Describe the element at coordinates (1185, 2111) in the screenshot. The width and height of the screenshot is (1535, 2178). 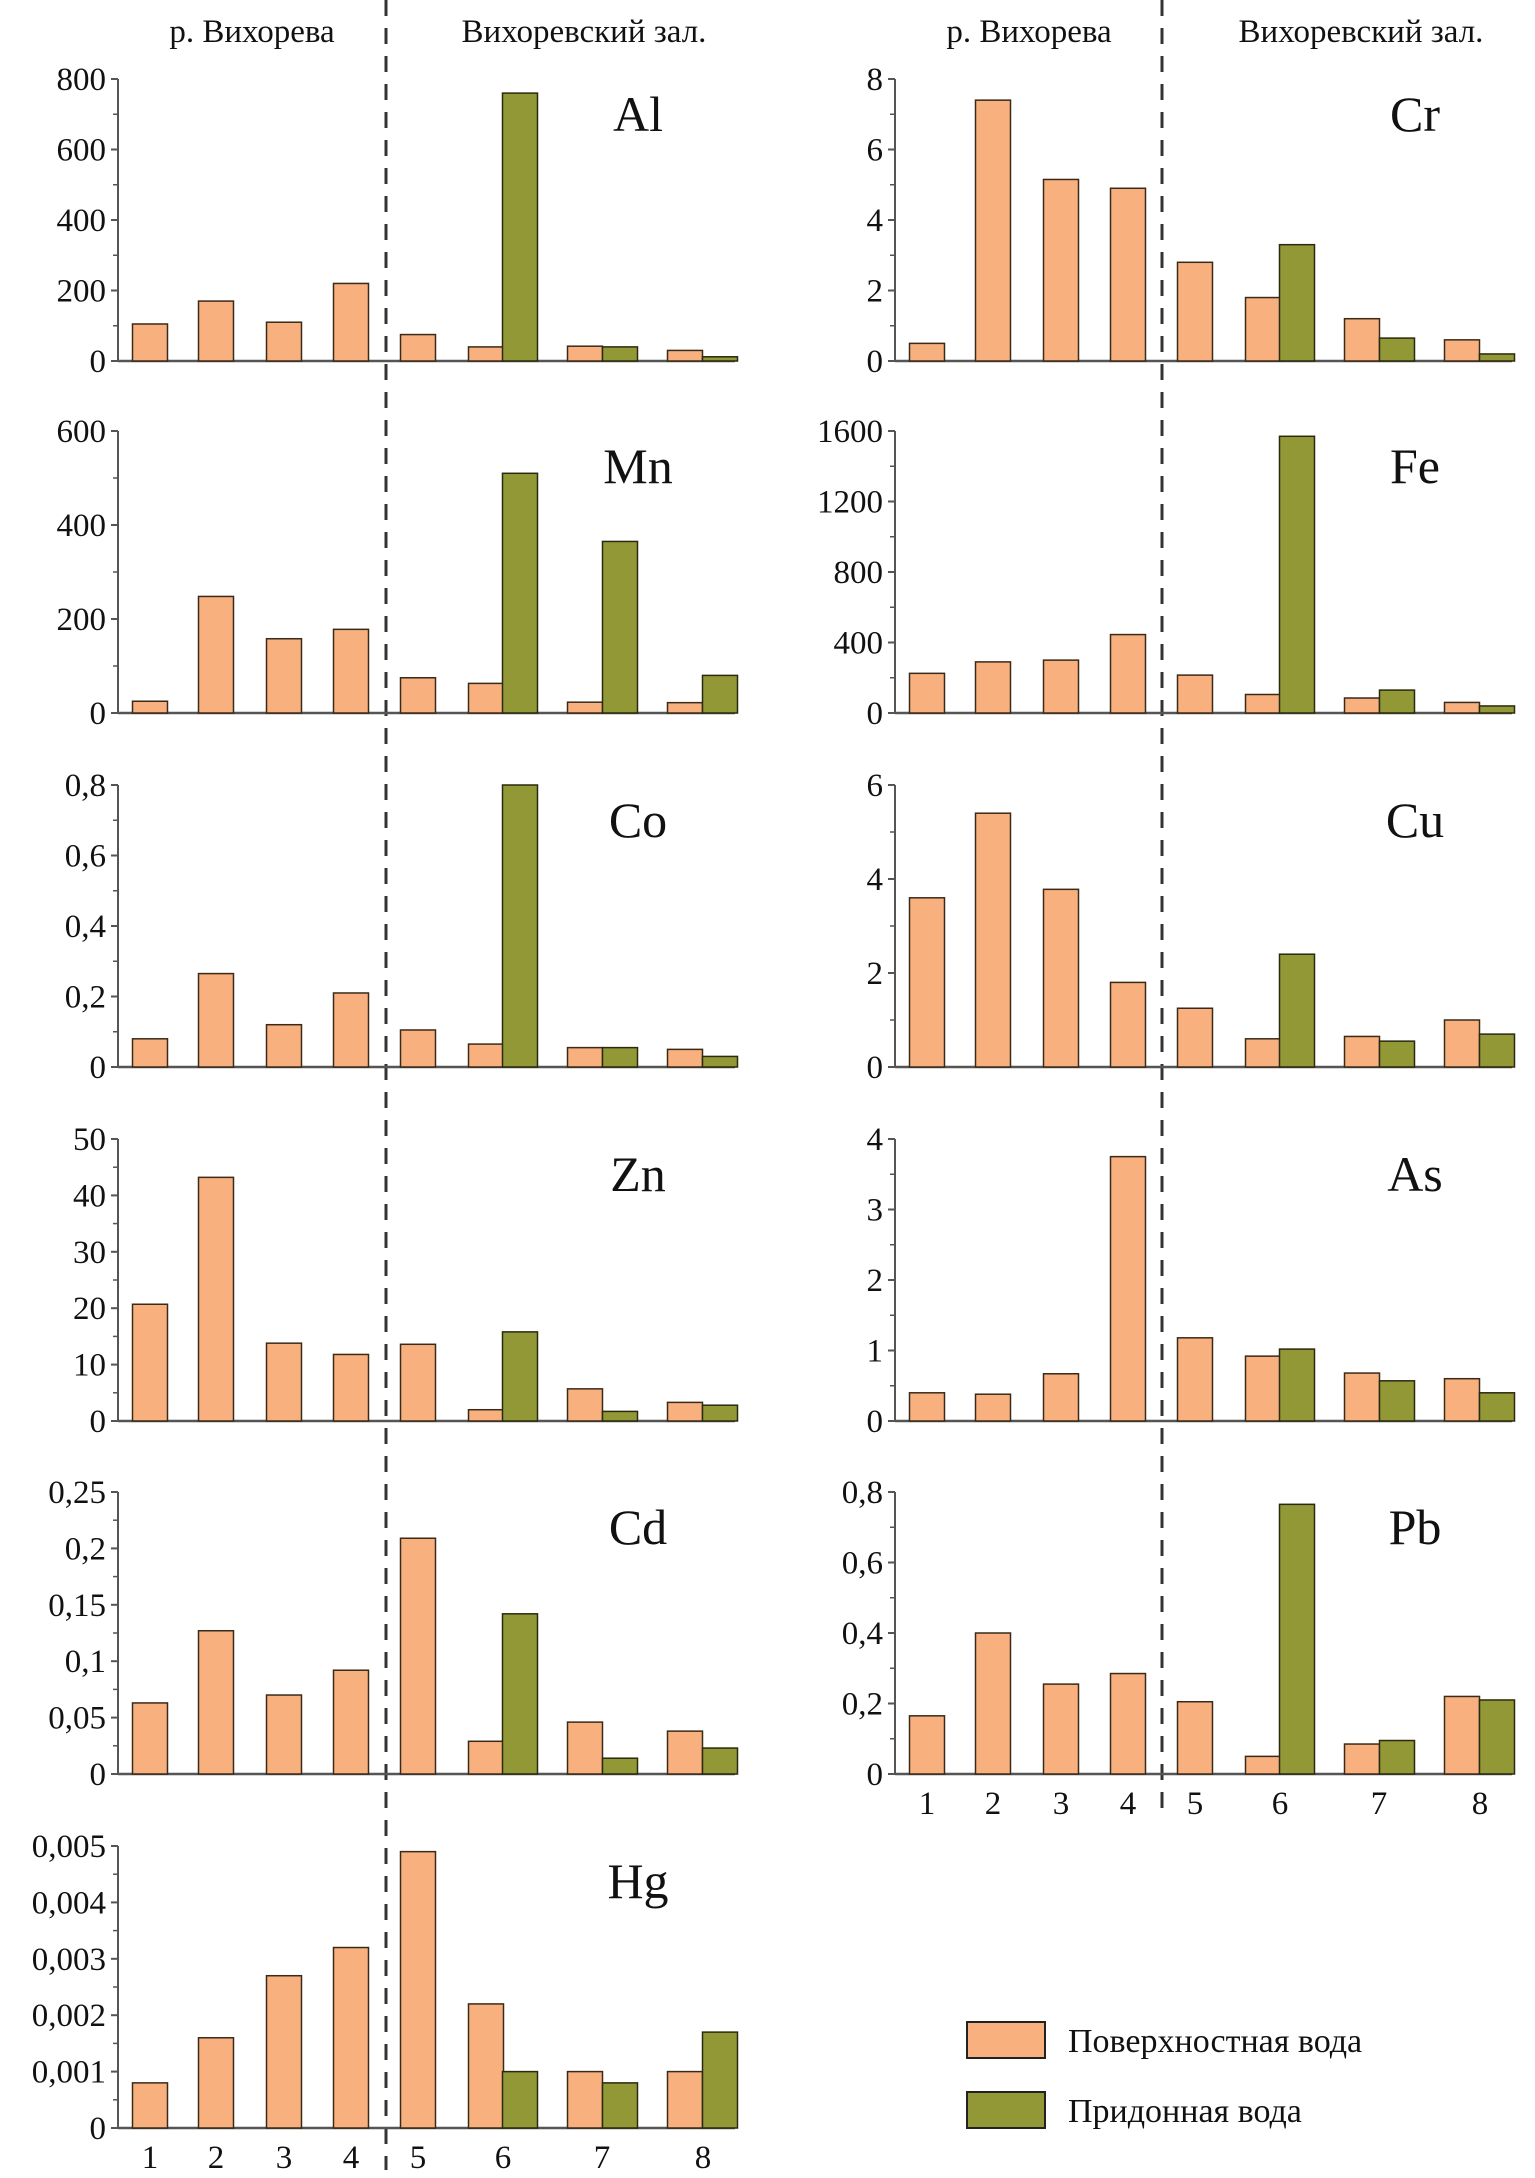
I see `legend-label-bottom: Придонная вода` at that location.